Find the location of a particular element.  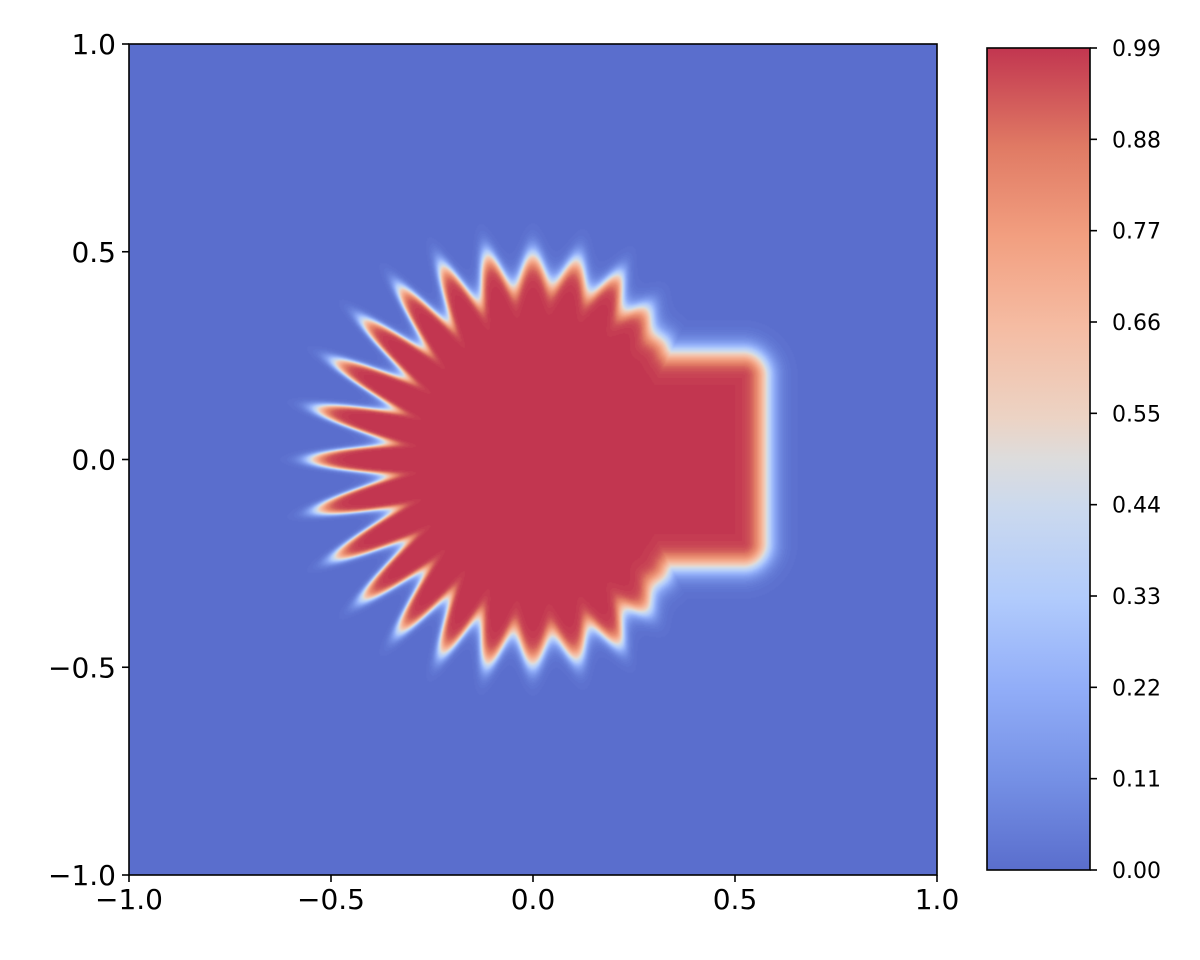

x-tick-label: −1.0 is located at coordinates (129, 899).